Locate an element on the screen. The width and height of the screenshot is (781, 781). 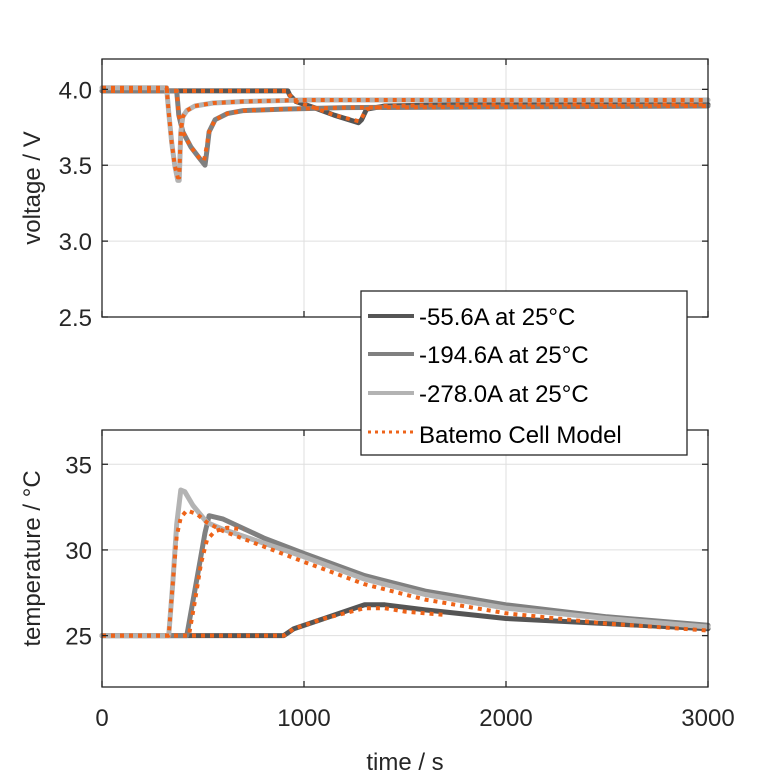
temperature-ytick-labels: 25 30 35 is located at coordinates (78, 551).